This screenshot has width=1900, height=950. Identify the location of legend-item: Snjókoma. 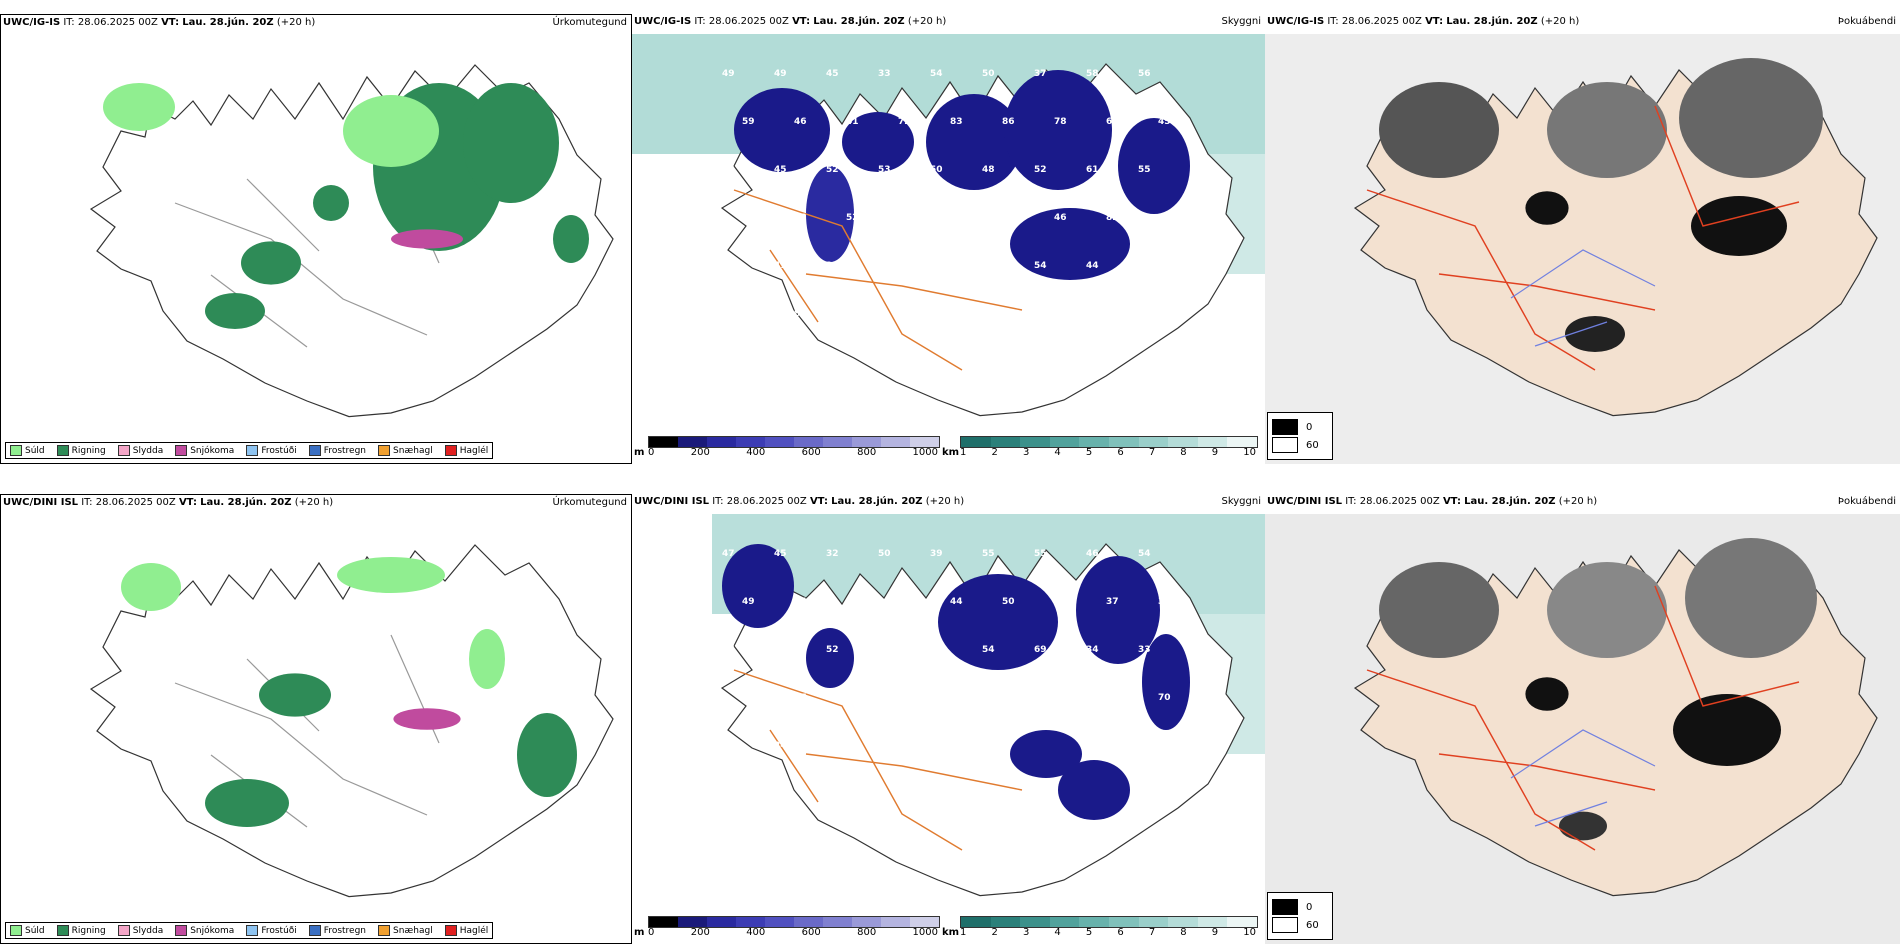
(204, 450).